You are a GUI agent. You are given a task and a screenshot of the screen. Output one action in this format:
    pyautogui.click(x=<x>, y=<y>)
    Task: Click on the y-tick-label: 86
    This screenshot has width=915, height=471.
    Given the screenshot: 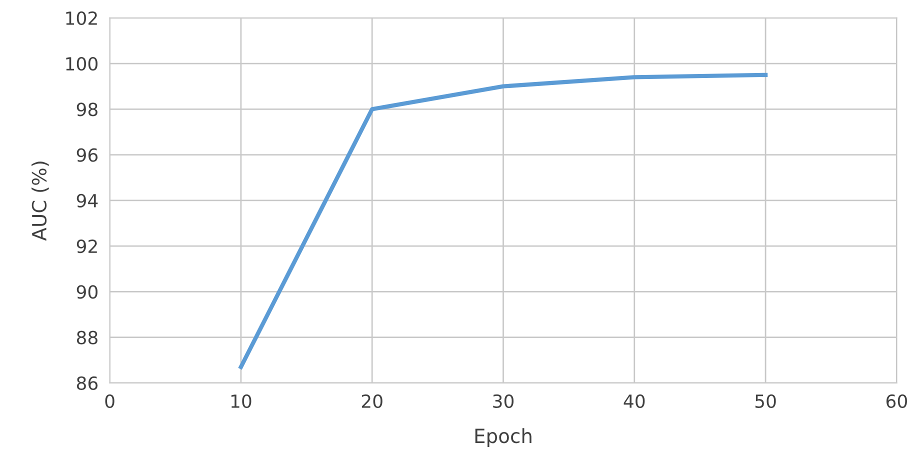 What is the action you would take?
    pyautogui.click(x=87, y=383)
    